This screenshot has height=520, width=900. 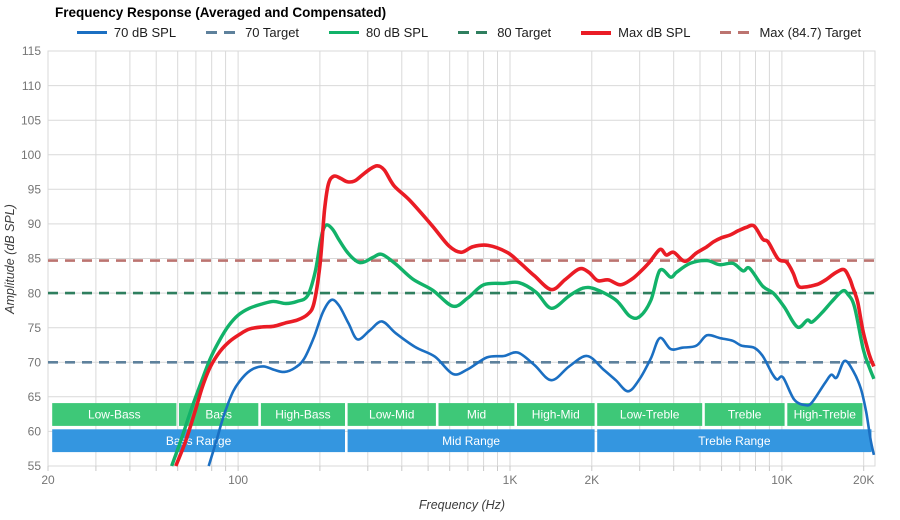 What do you see at coordinates (456, 468) in the screenshot?
I see `x-axis-ticks` at bounding box center [456, 468].